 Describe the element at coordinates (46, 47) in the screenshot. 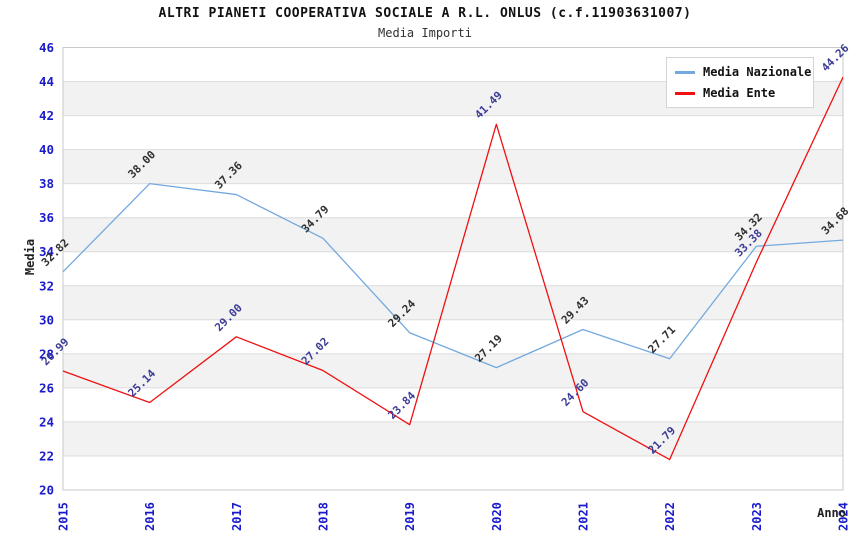

I see `y-tick-label: 46` at that location.